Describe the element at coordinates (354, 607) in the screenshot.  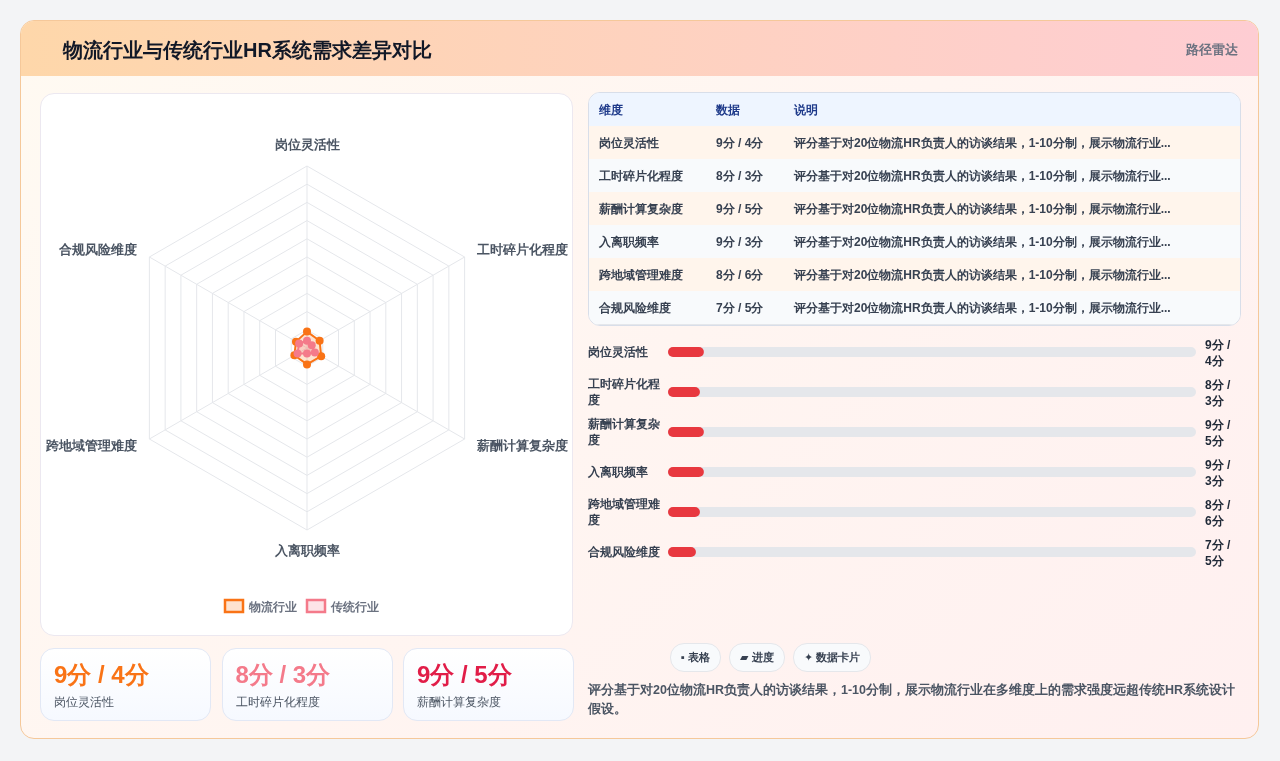
I see `legend-label: 传统行业` at that location.